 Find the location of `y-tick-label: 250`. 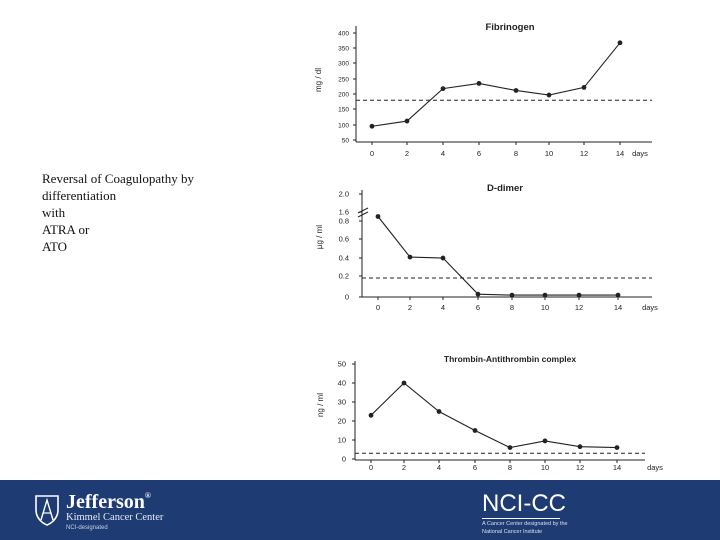

y-tick-label: 250 is located at coordinates (343, 80).